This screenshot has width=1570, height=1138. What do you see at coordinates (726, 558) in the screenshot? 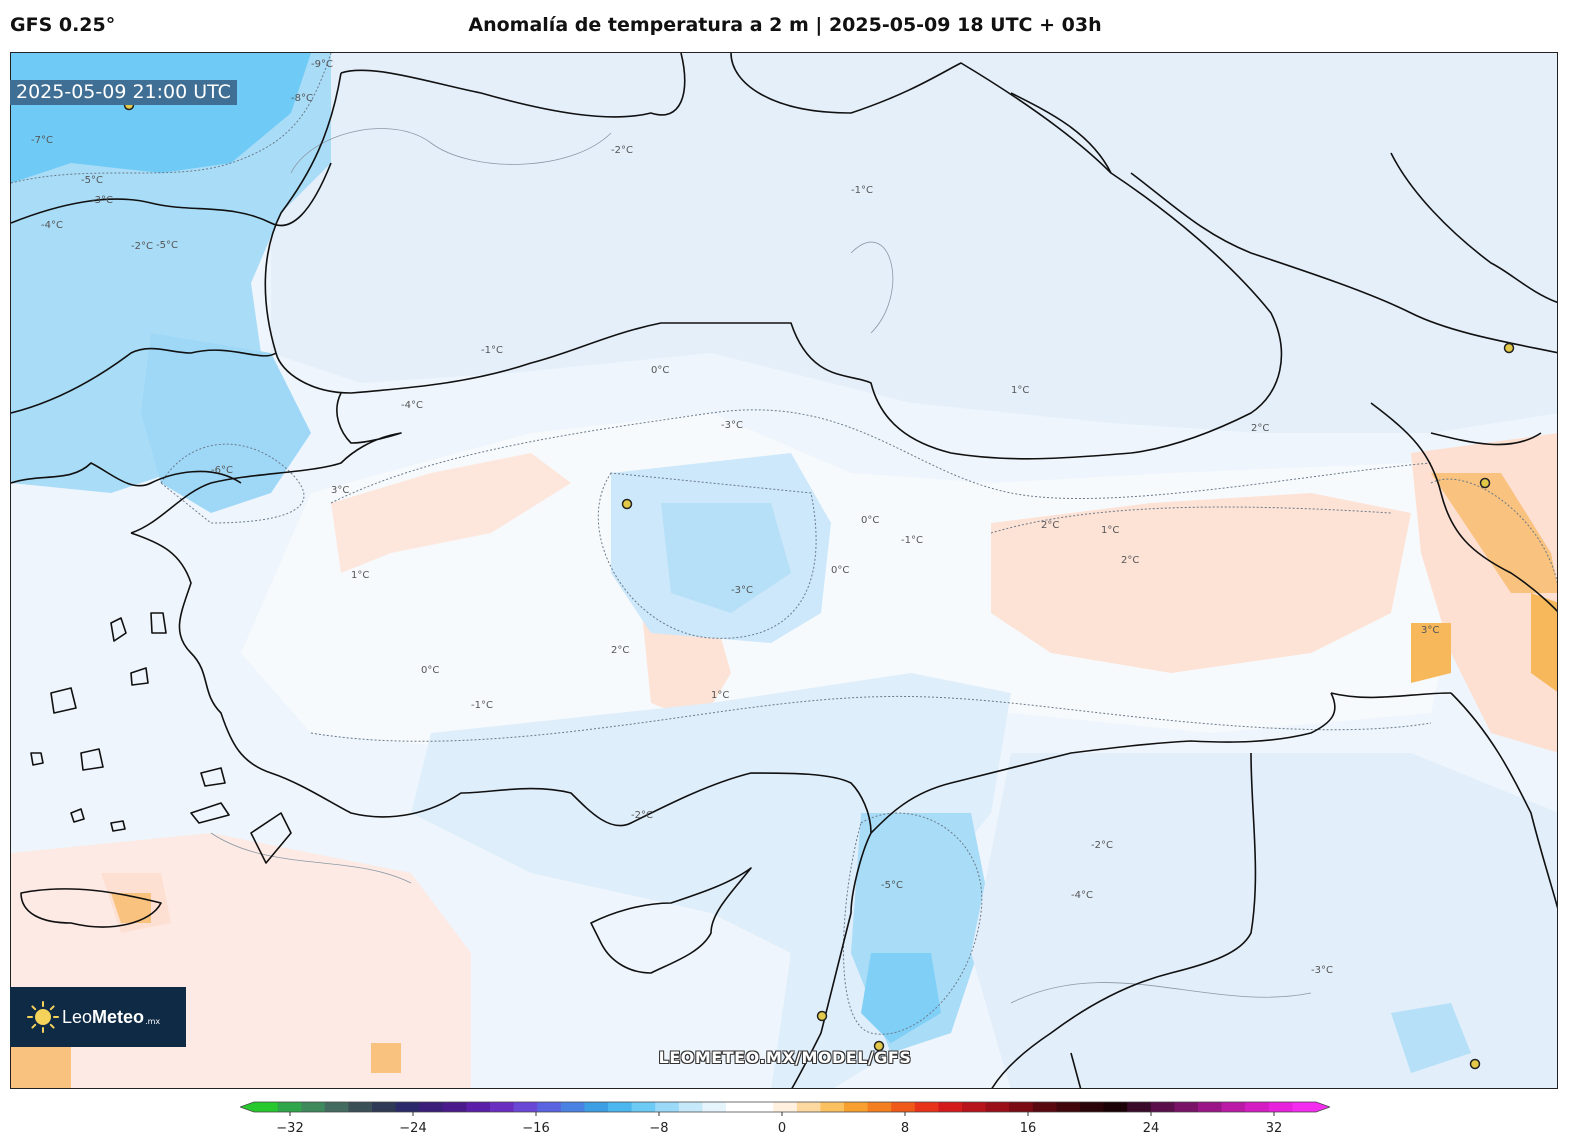
I see `cold-core-central-plateau` at bounding box center [726, 558].